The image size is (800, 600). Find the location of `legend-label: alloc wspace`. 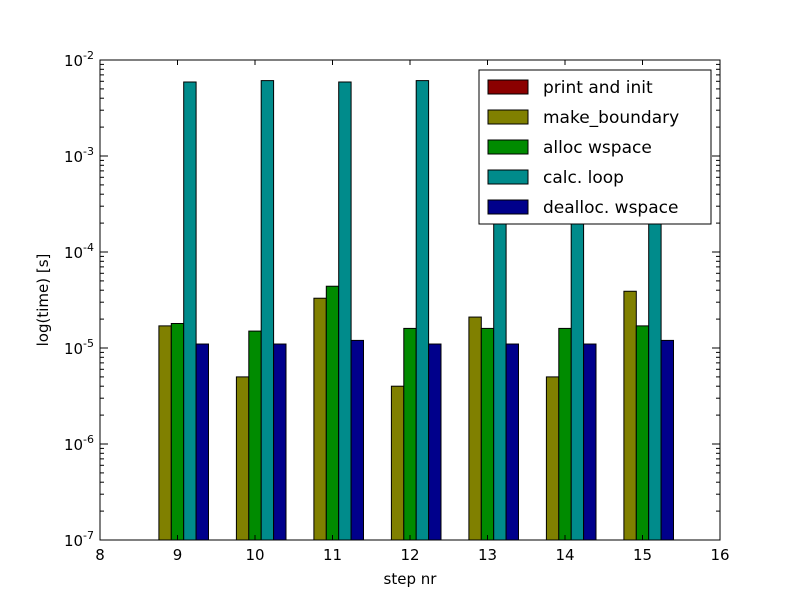

legend-label: alloc wspace is located at coordinates (597, 148).